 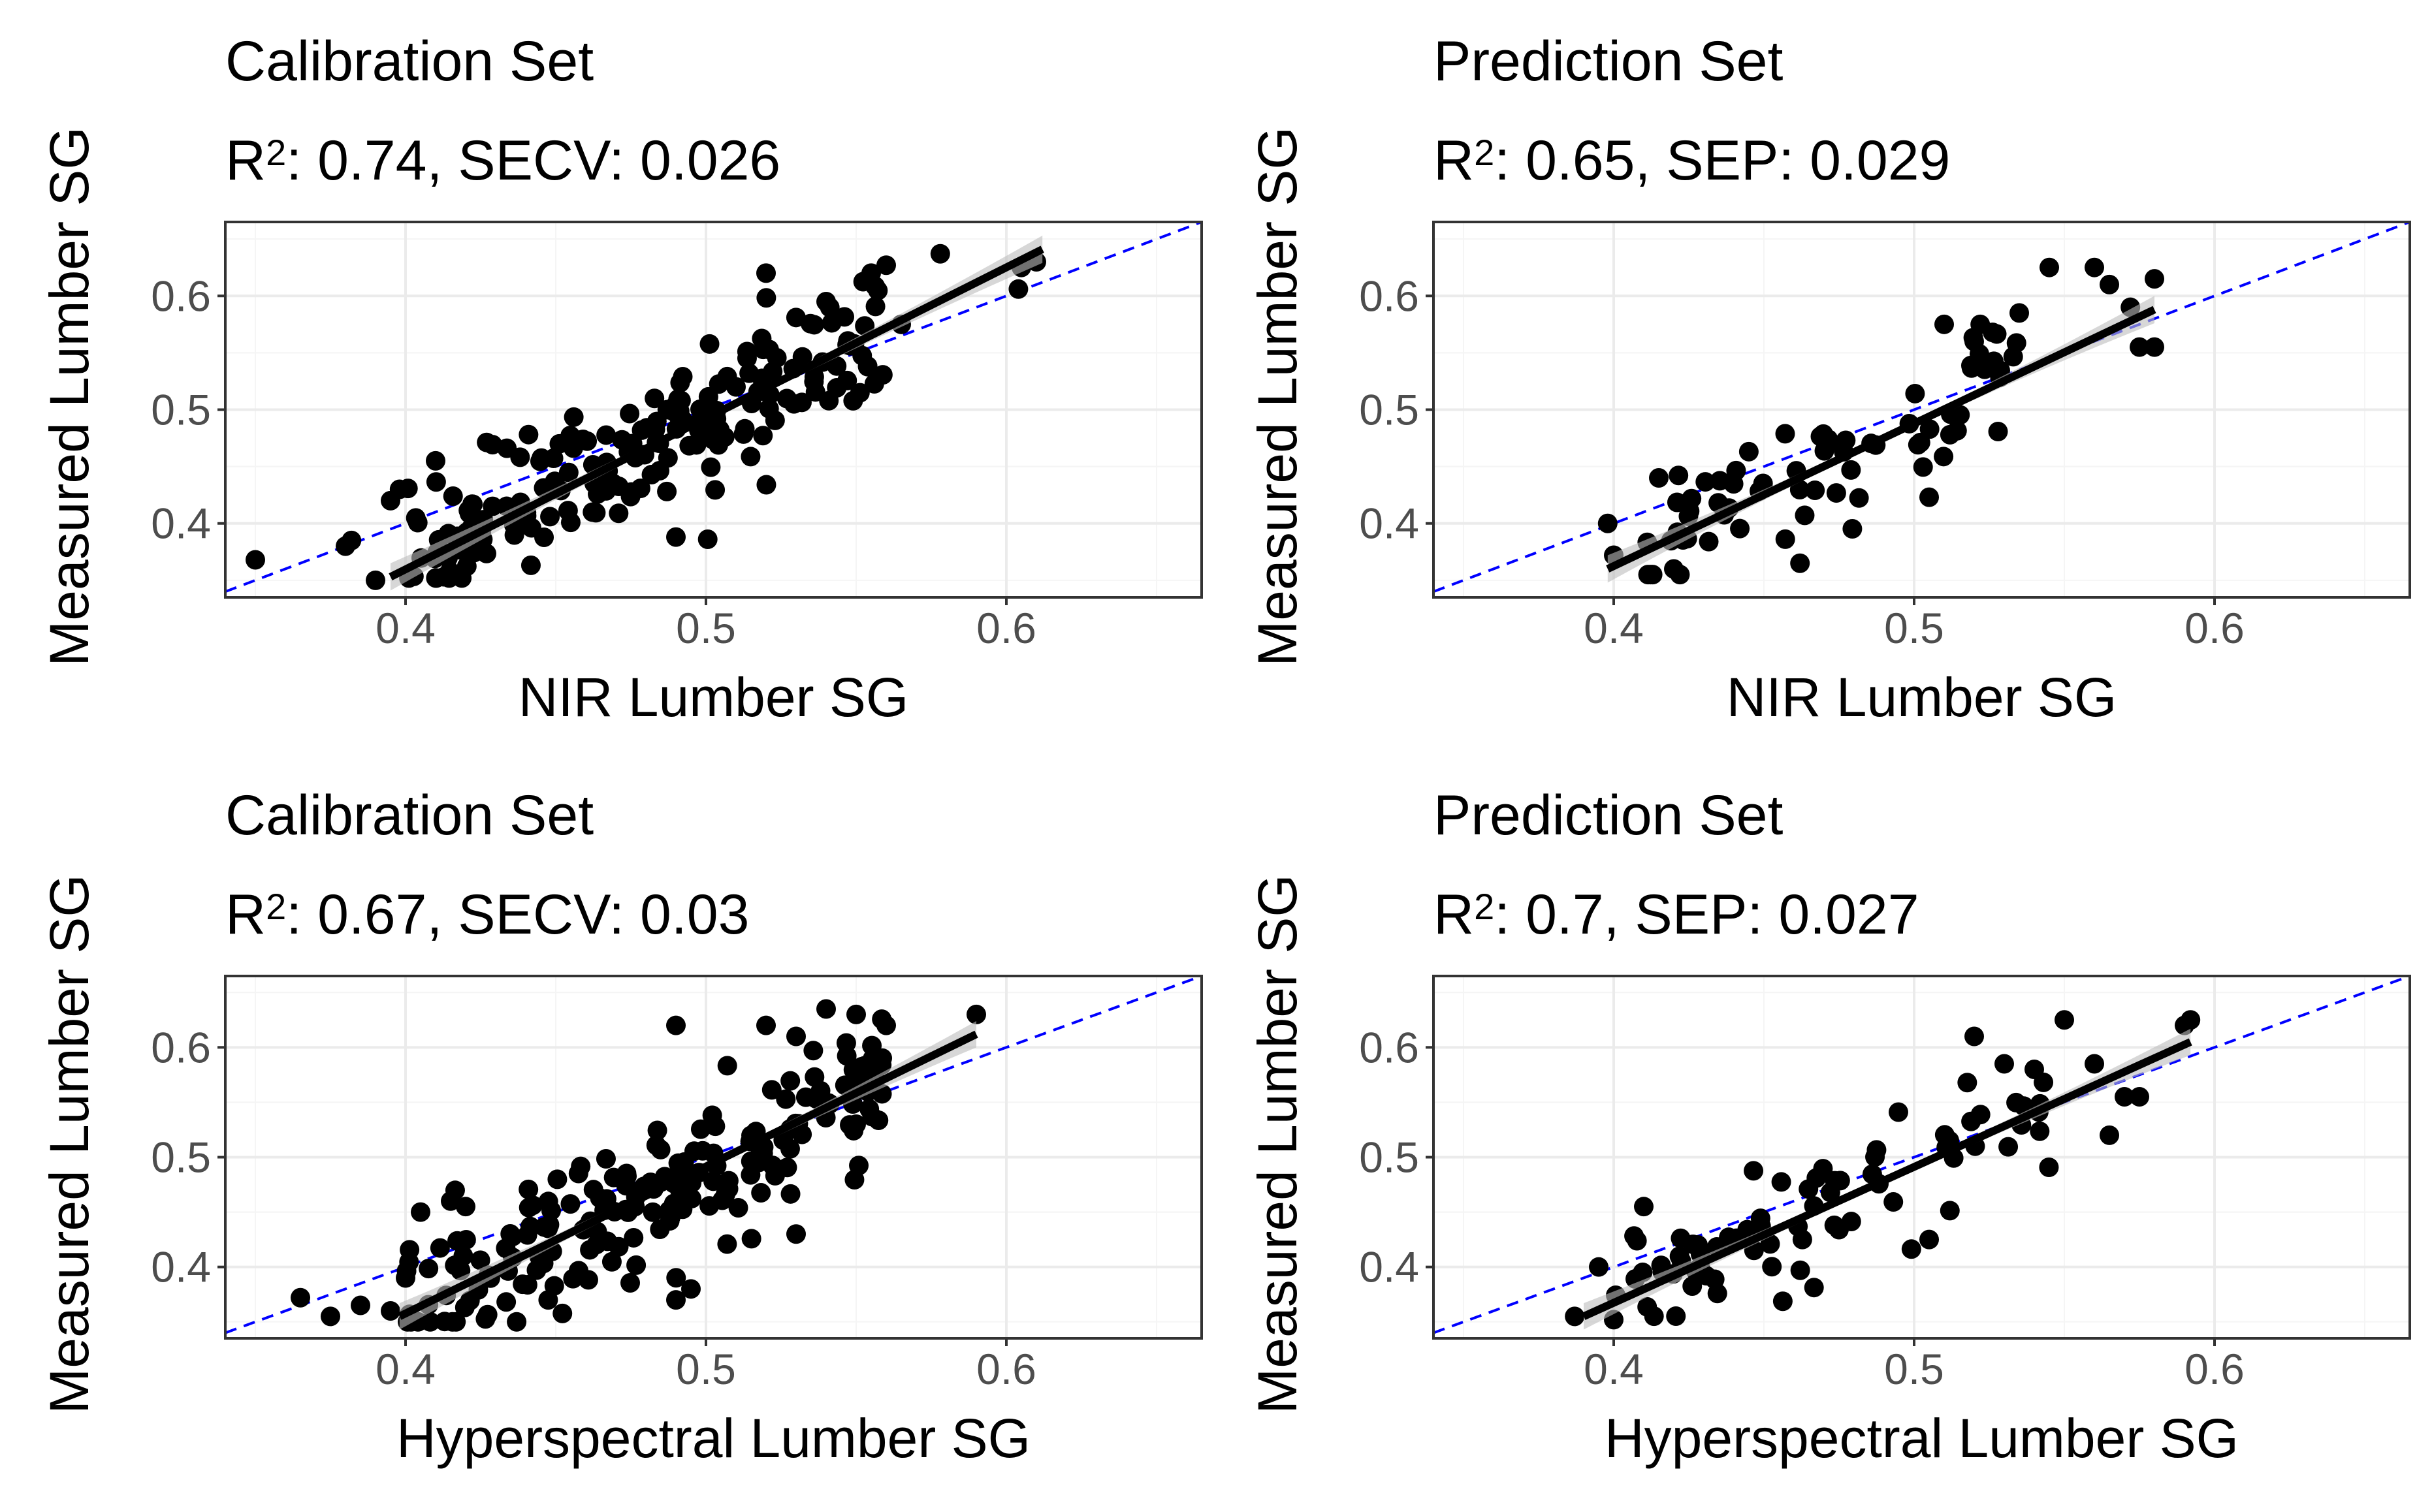 What do you see at coordinates (1608, 62) in the screenshot?
I see `panel-title: Prediction Set` at bounding box center [1608, 62].